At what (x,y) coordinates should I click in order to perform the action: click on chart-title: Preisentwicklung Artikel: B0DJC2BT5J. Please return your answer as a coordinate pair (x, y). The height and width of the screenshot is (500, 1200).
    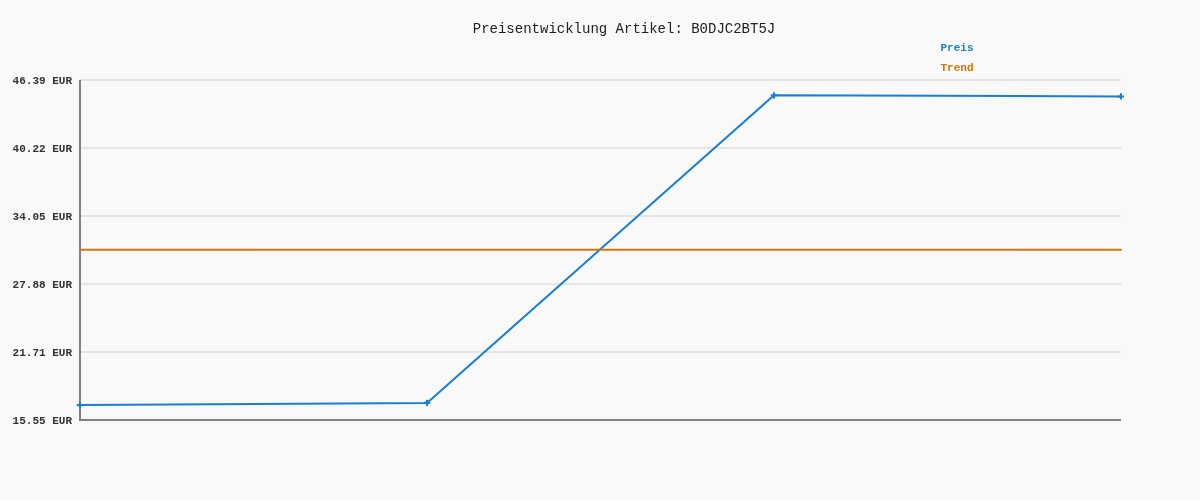
    Looking at the image, I should click on (624, 29).